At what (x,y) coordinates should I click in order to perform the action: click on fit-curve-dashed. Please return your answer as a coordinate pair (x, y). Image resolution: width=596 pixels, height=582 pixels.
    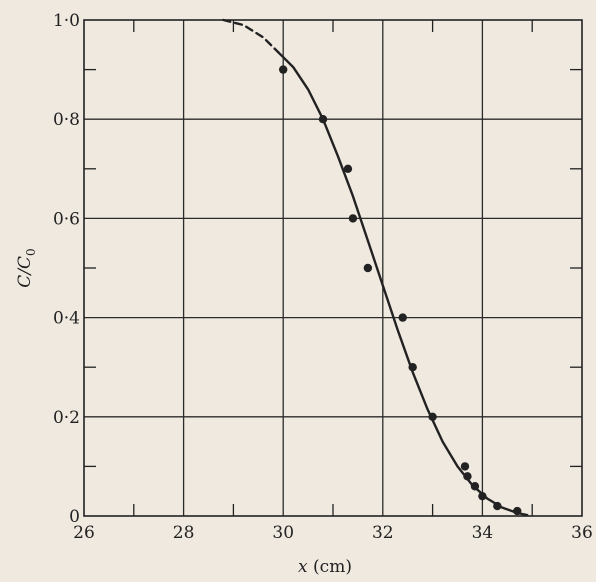
    Looking at the image, I should click on (251, 36).